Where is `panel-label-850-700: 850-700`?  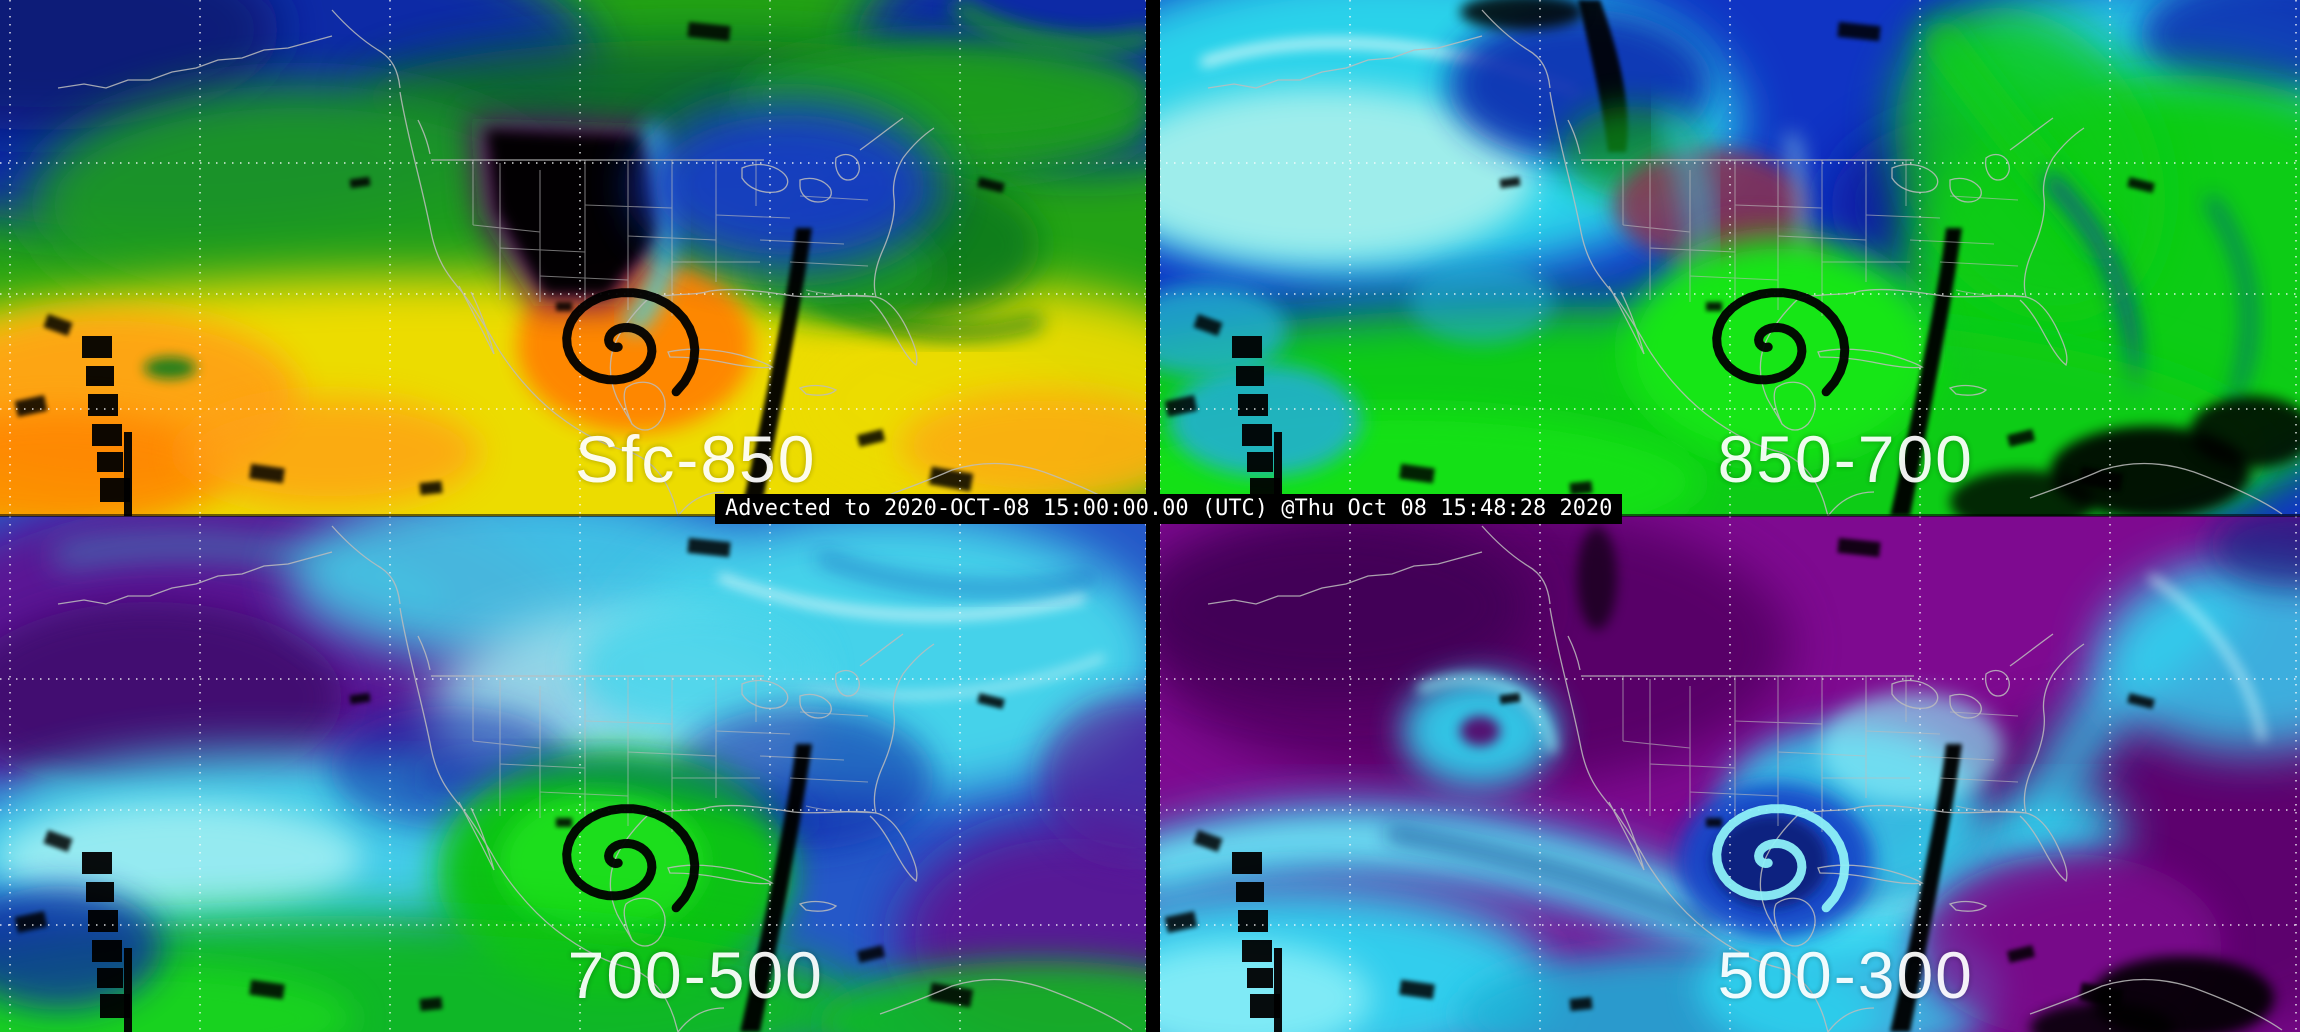
panel-label-850-700: 850-700 is located at coordinates (1845, 459).